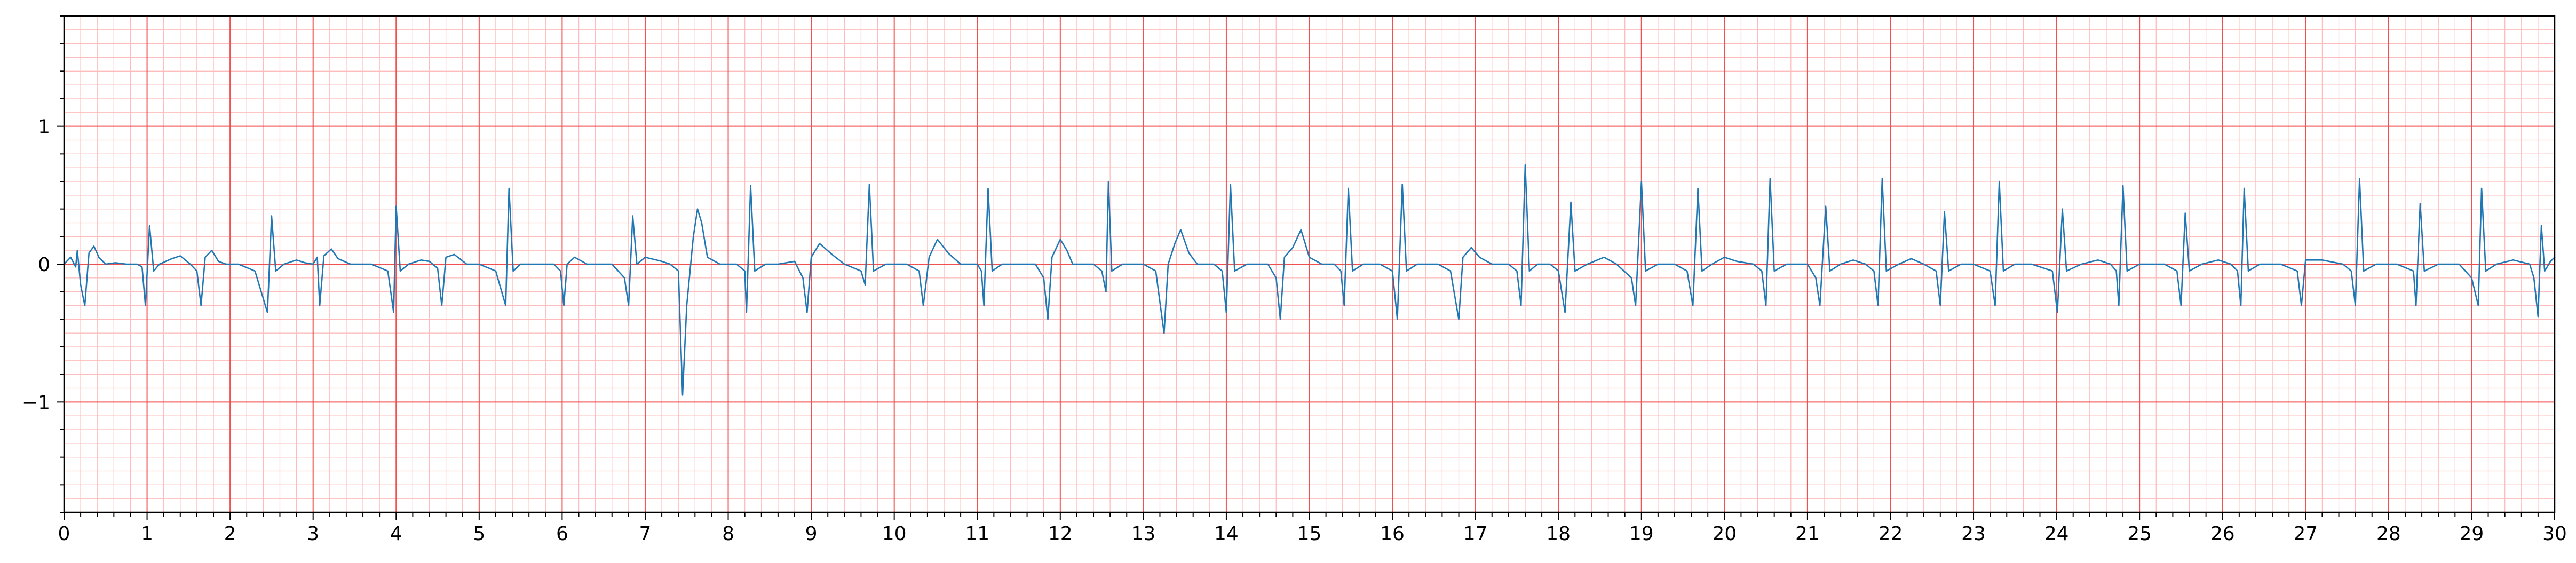  What do you see at coordinates (479, 534) in the screenshot?
I see `x-tick-label: 5` at bounding box center [479, 534].